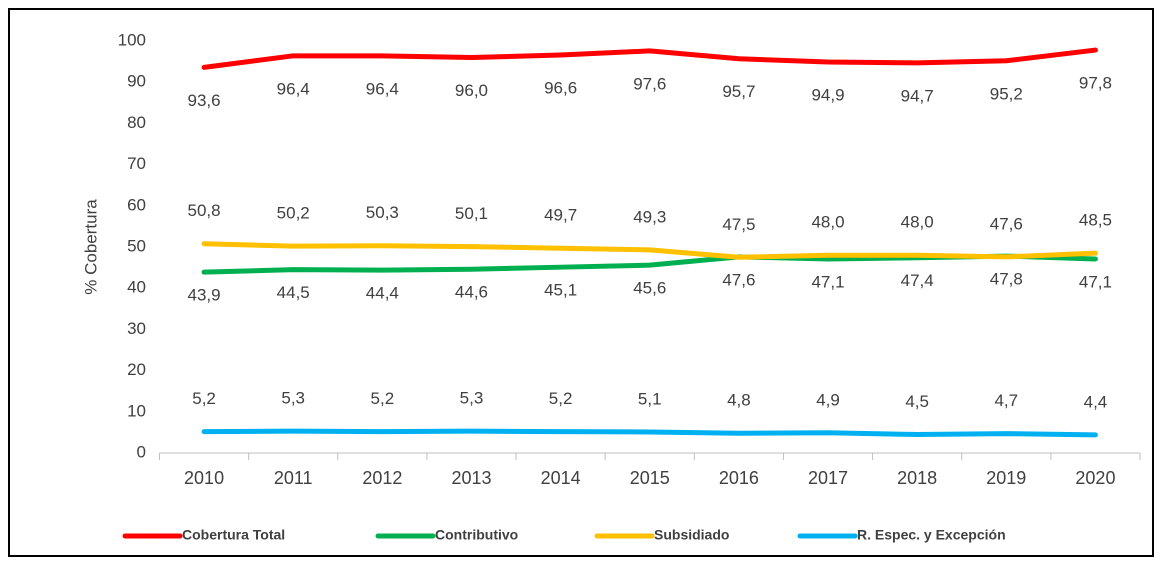 This screenshot has width=1162, height=565. I want to click on y-tick-label: 70, so click(136, 163).